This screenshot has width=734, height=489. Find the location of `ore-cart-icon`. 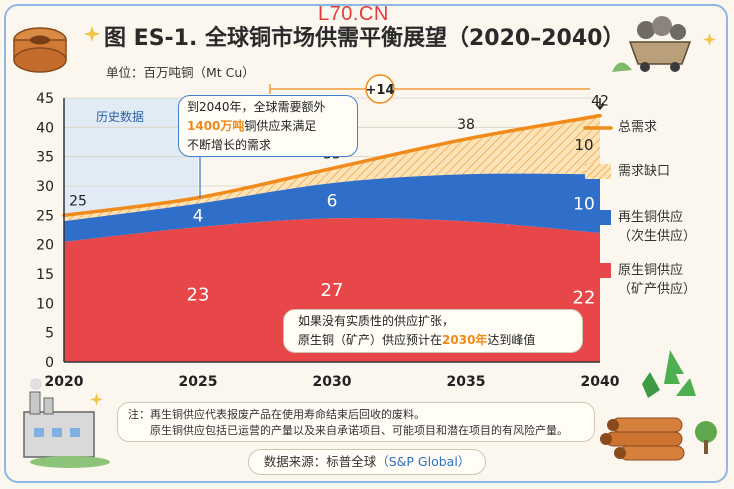

ore-cart-icon is located at coordinates (652, 44).